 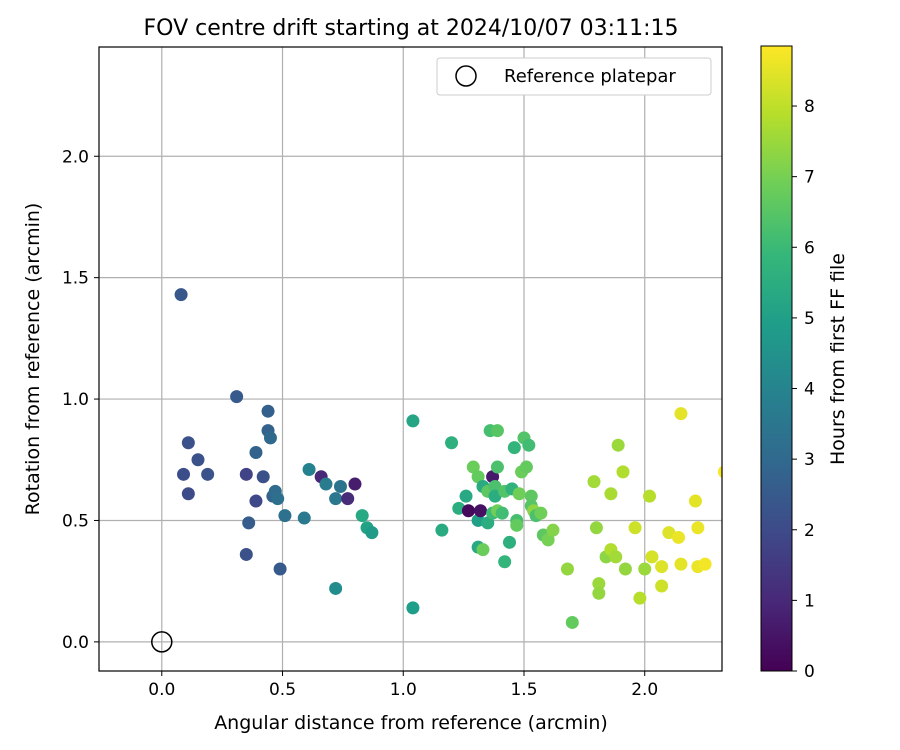 I want to click on y-tick-label: 0.5, so click(x=75, y=521).